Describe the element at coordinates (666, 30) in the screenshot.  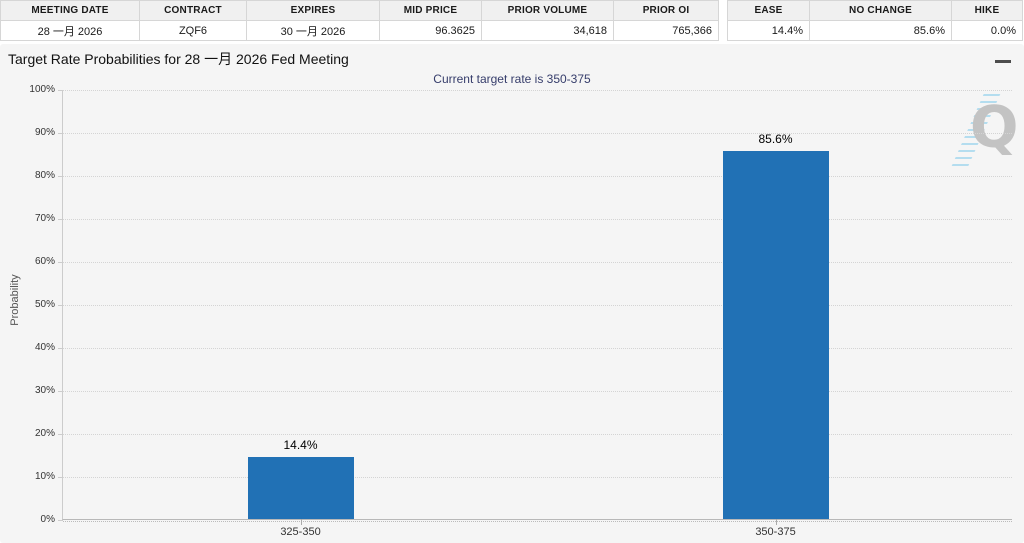
I see `cell-prior-oi: 765,366` at that location.